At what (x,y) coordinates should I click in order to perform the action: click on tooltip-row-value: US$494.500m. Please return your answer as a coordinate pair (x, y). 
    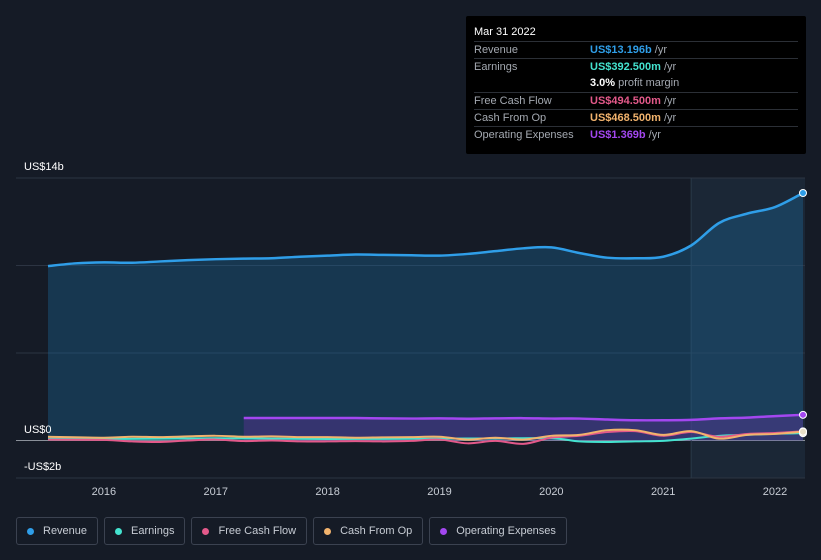
    Looking at the image, I should click on (625, 101).